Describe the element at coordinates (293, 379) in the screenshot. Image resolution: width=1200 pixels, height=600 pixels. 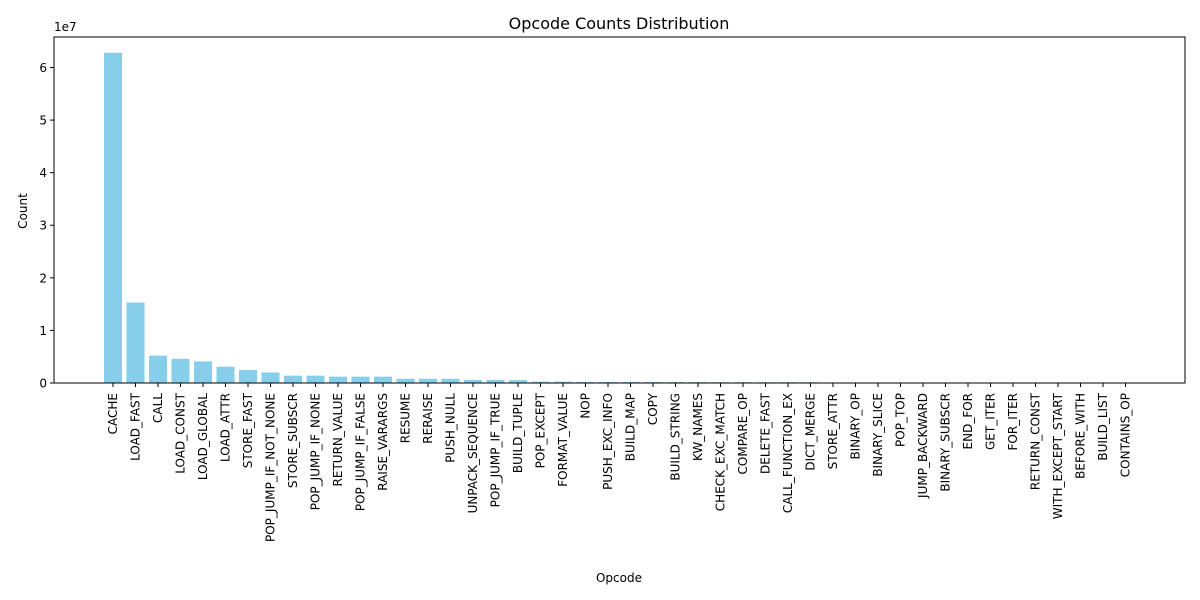
I see `bar-store-subscr` at that location.